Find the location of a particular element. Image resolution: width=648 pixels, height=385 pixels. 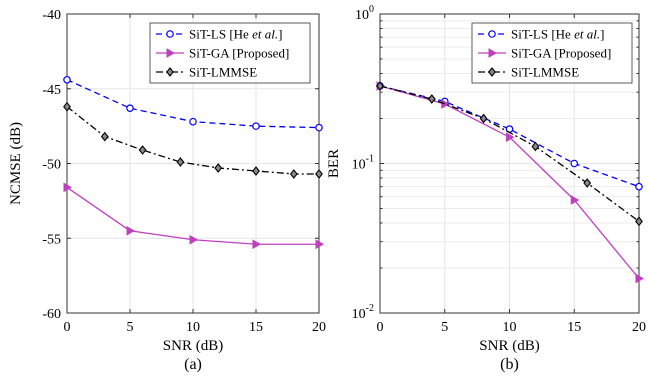

y-axis-label: BER is located at coordinates (334, 163).